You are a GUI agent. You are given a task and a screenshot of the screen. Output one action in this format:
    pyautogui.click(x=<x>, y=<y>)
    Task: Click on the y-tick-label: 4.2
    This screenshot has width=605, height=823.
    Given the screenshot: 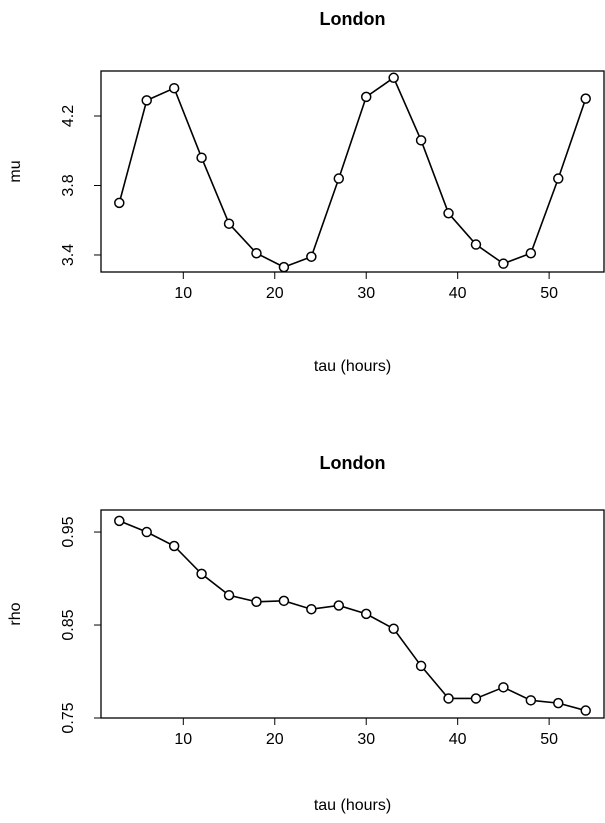 What is the action you would take?
    pyautogui.click(x=68, y=116)
    